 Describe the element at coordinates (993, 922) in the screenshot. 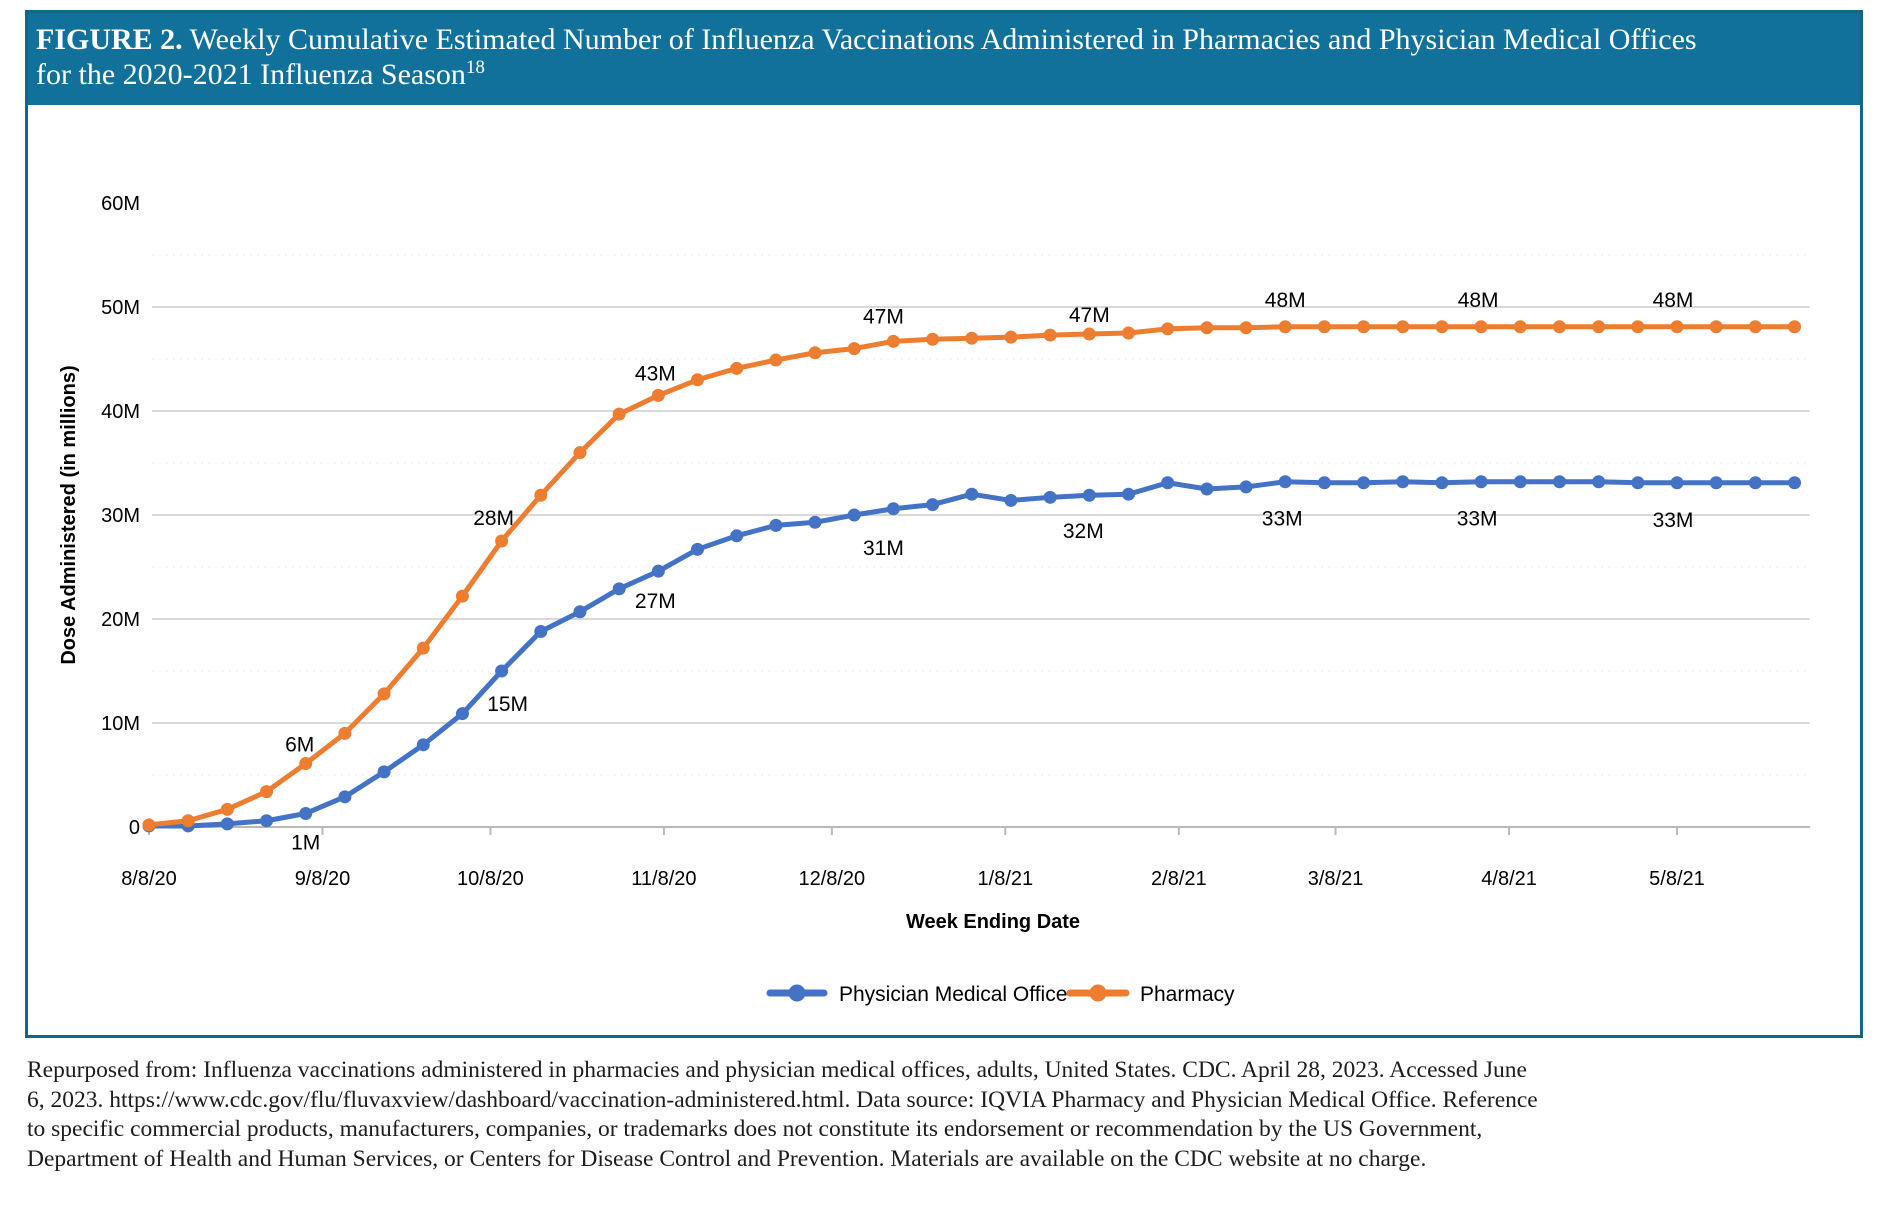

I see `x-axis-title: Week Ending Date` at that location.